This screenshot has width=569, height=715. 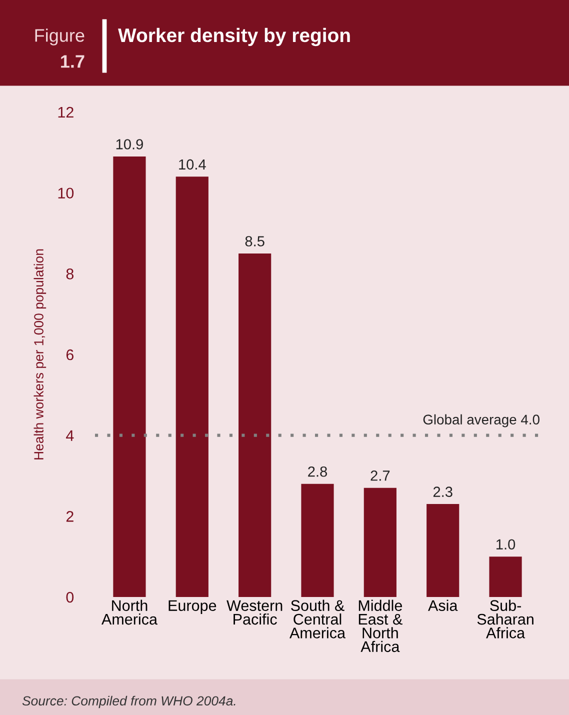 What do you see at coordinates (506, 544) in the screenshot?
I see `data-label: 1.0` at bounding box center [506, 544].